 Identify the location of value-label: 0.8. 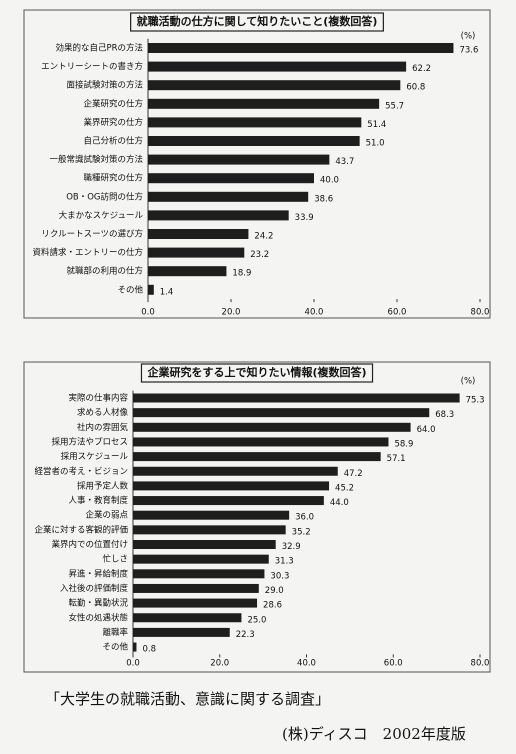
(149, 650).